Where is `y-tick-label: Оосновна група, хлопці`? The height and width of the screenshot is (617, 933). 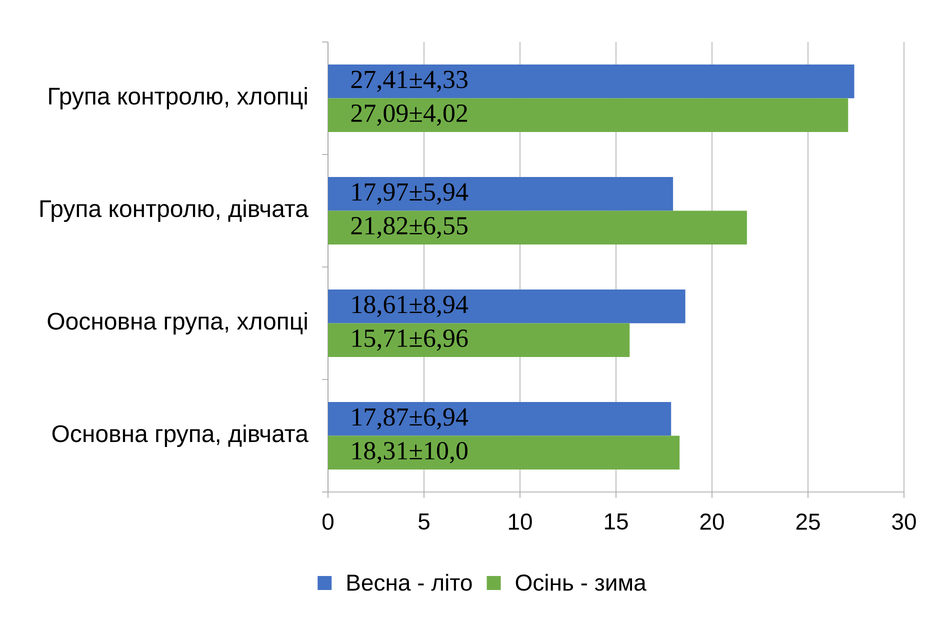
y-tick-label: Оосновна група, хлопці is located at coordinates (177, 323).